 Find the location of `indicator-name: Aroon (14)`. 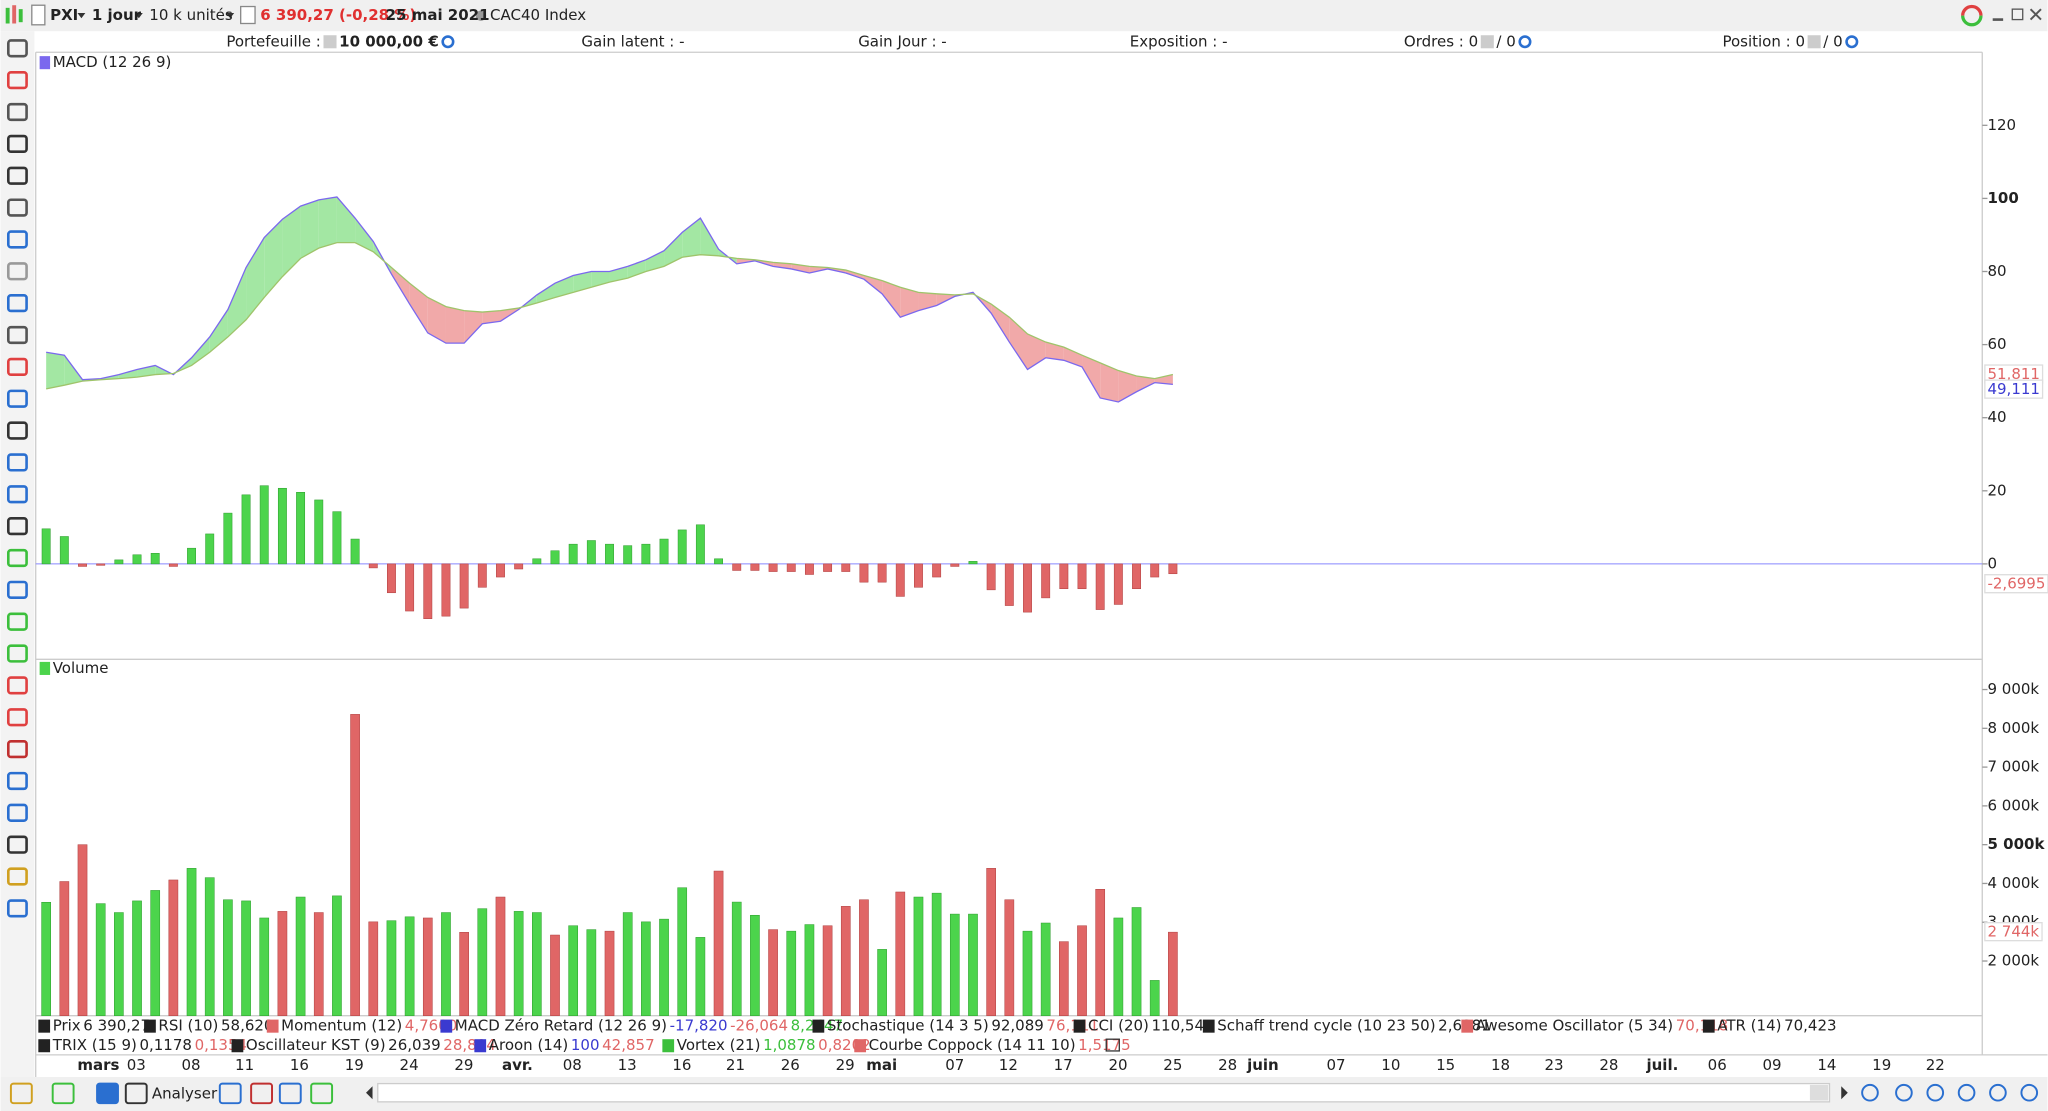

indicator-name: Aroon (14) is located at coordinates (529, 1045).